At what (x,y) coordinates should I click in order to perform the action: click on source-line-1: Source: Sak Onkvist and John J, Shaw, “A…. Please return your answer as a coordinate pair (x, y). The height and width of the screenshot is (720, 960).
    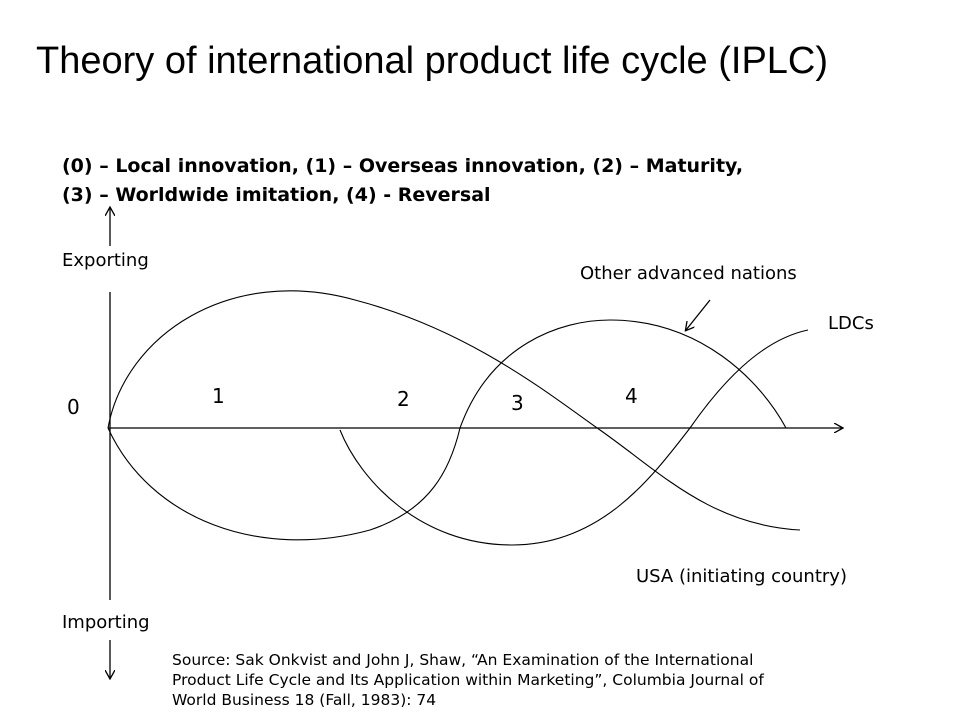
    Looking at the image, I should click on (463, 660).